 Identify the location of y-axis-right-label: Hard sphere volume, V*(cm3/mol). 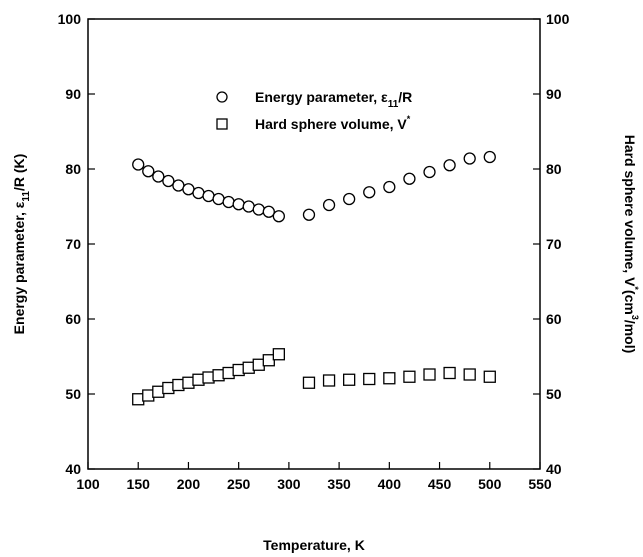
(631, 244).